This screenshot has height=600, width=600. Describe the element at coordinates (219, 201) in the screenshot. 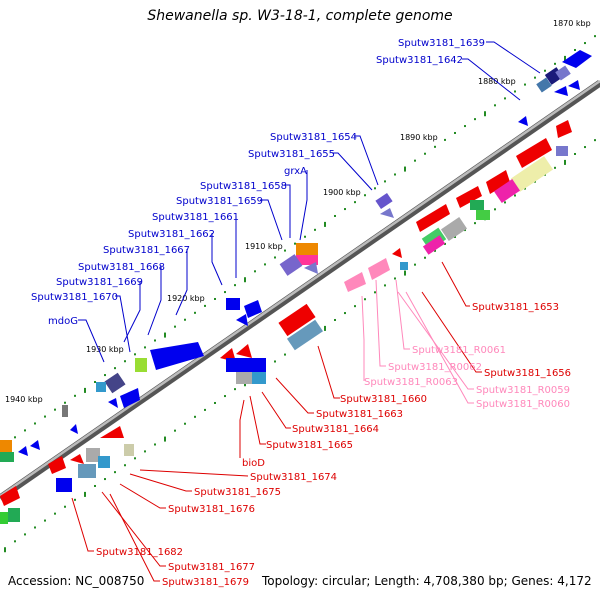

I see `gene-label: Sputw3181_1659` at that location.